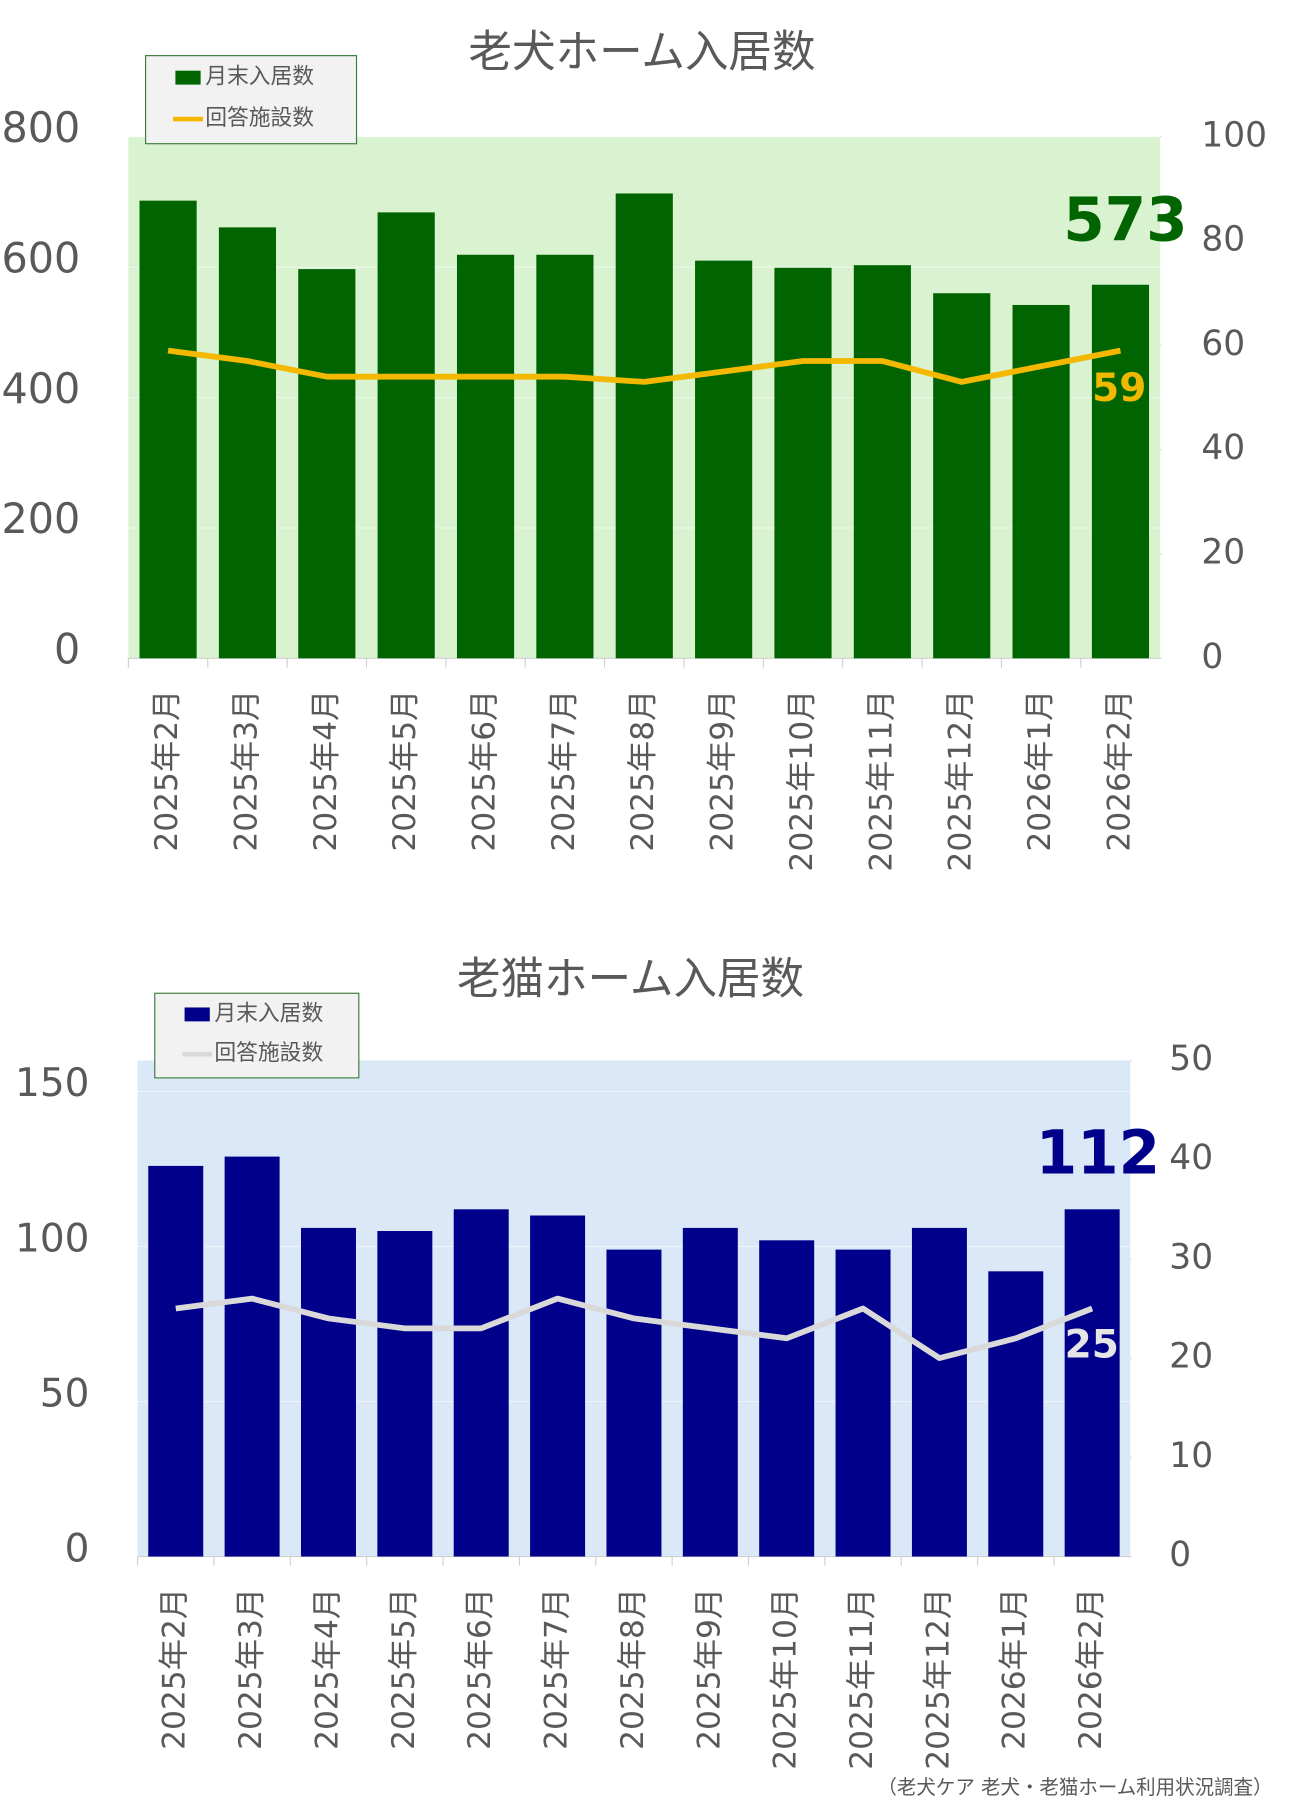 This screenshot has width=1300, height=1815. I want to click on data-label: 112, so click(1098, 1153).